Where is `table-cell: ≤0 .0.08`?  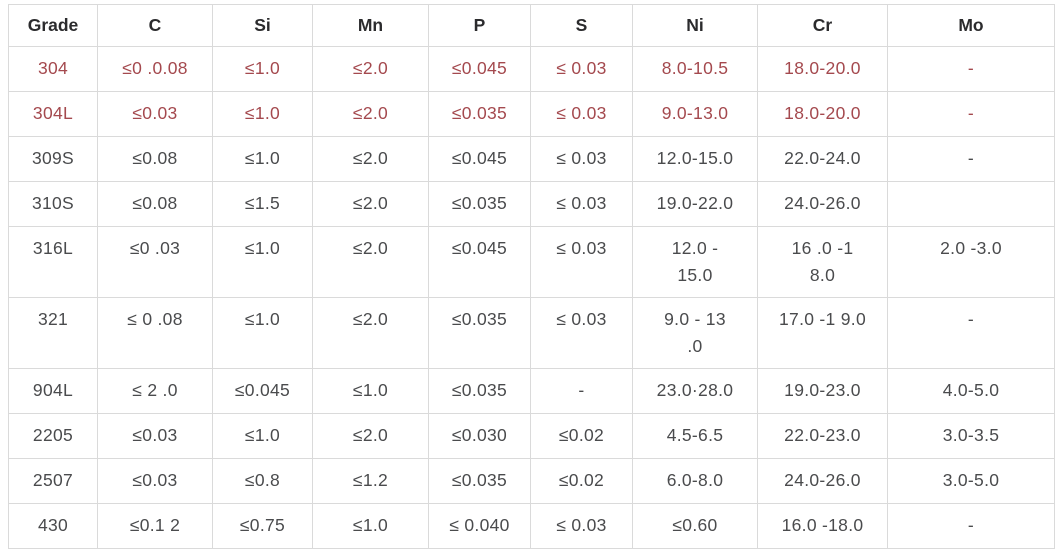 table-cell: ≤0 .0.08 is located at coordinates (155, 69).